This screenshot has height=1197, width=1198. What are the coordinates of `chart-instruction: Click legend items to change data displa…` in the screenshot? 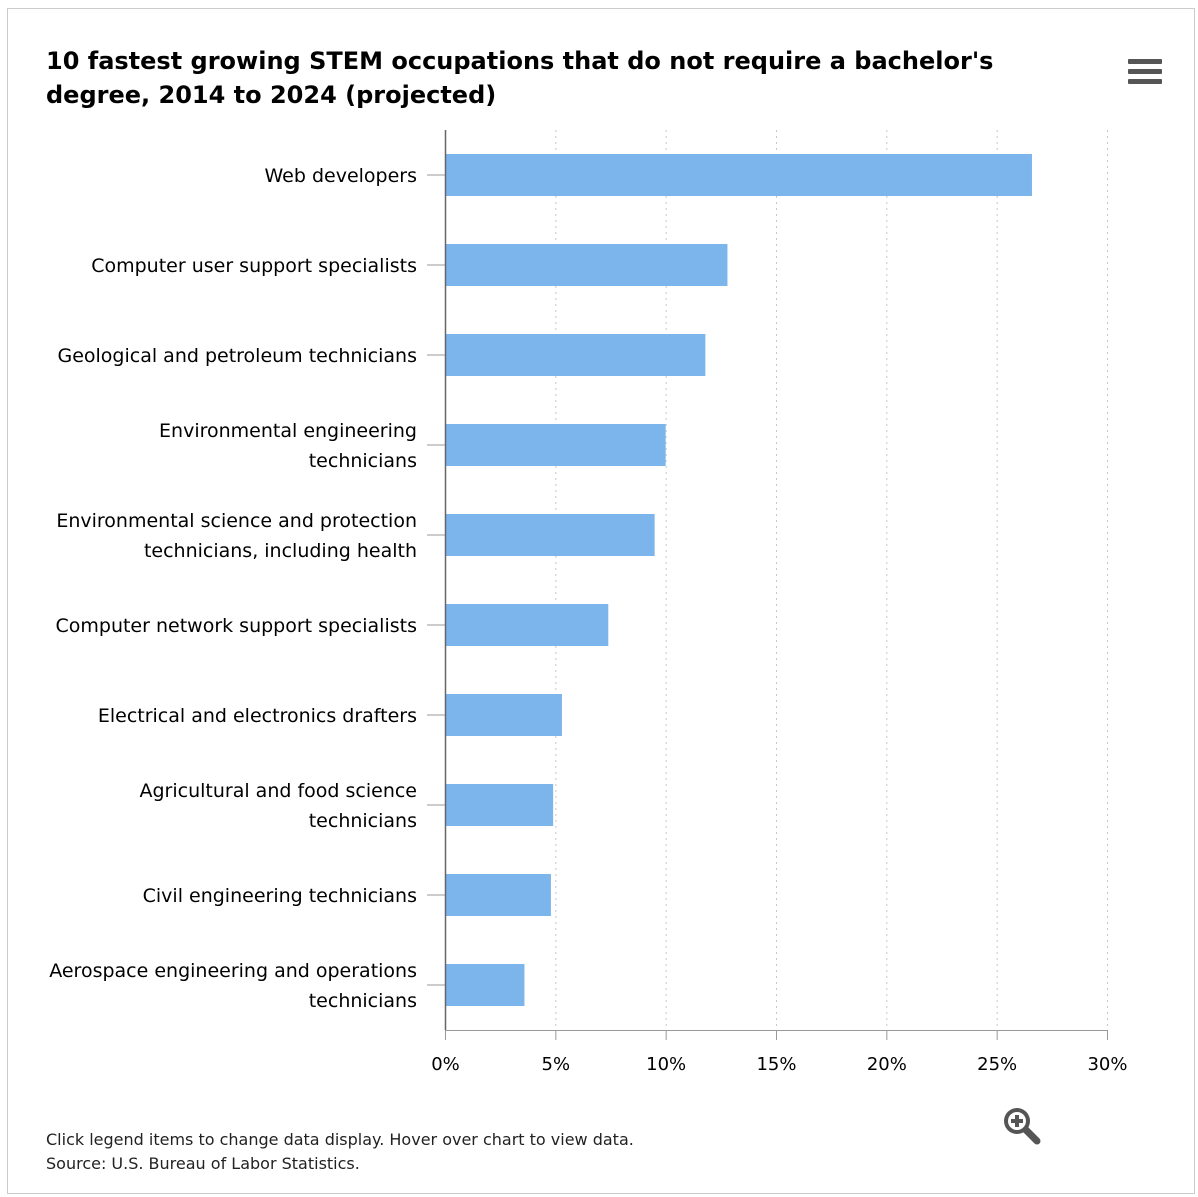 It's located at (340, 1139).